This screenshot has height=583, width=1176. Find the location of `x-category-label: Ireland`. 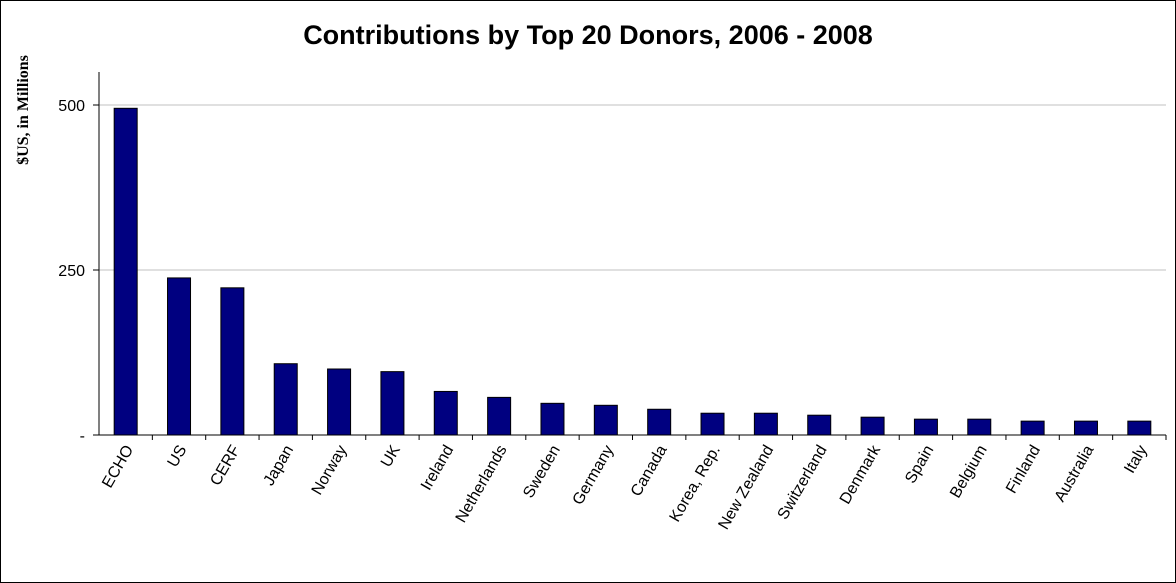

x-category-label: Ireland is located at coordinates (437, 468).